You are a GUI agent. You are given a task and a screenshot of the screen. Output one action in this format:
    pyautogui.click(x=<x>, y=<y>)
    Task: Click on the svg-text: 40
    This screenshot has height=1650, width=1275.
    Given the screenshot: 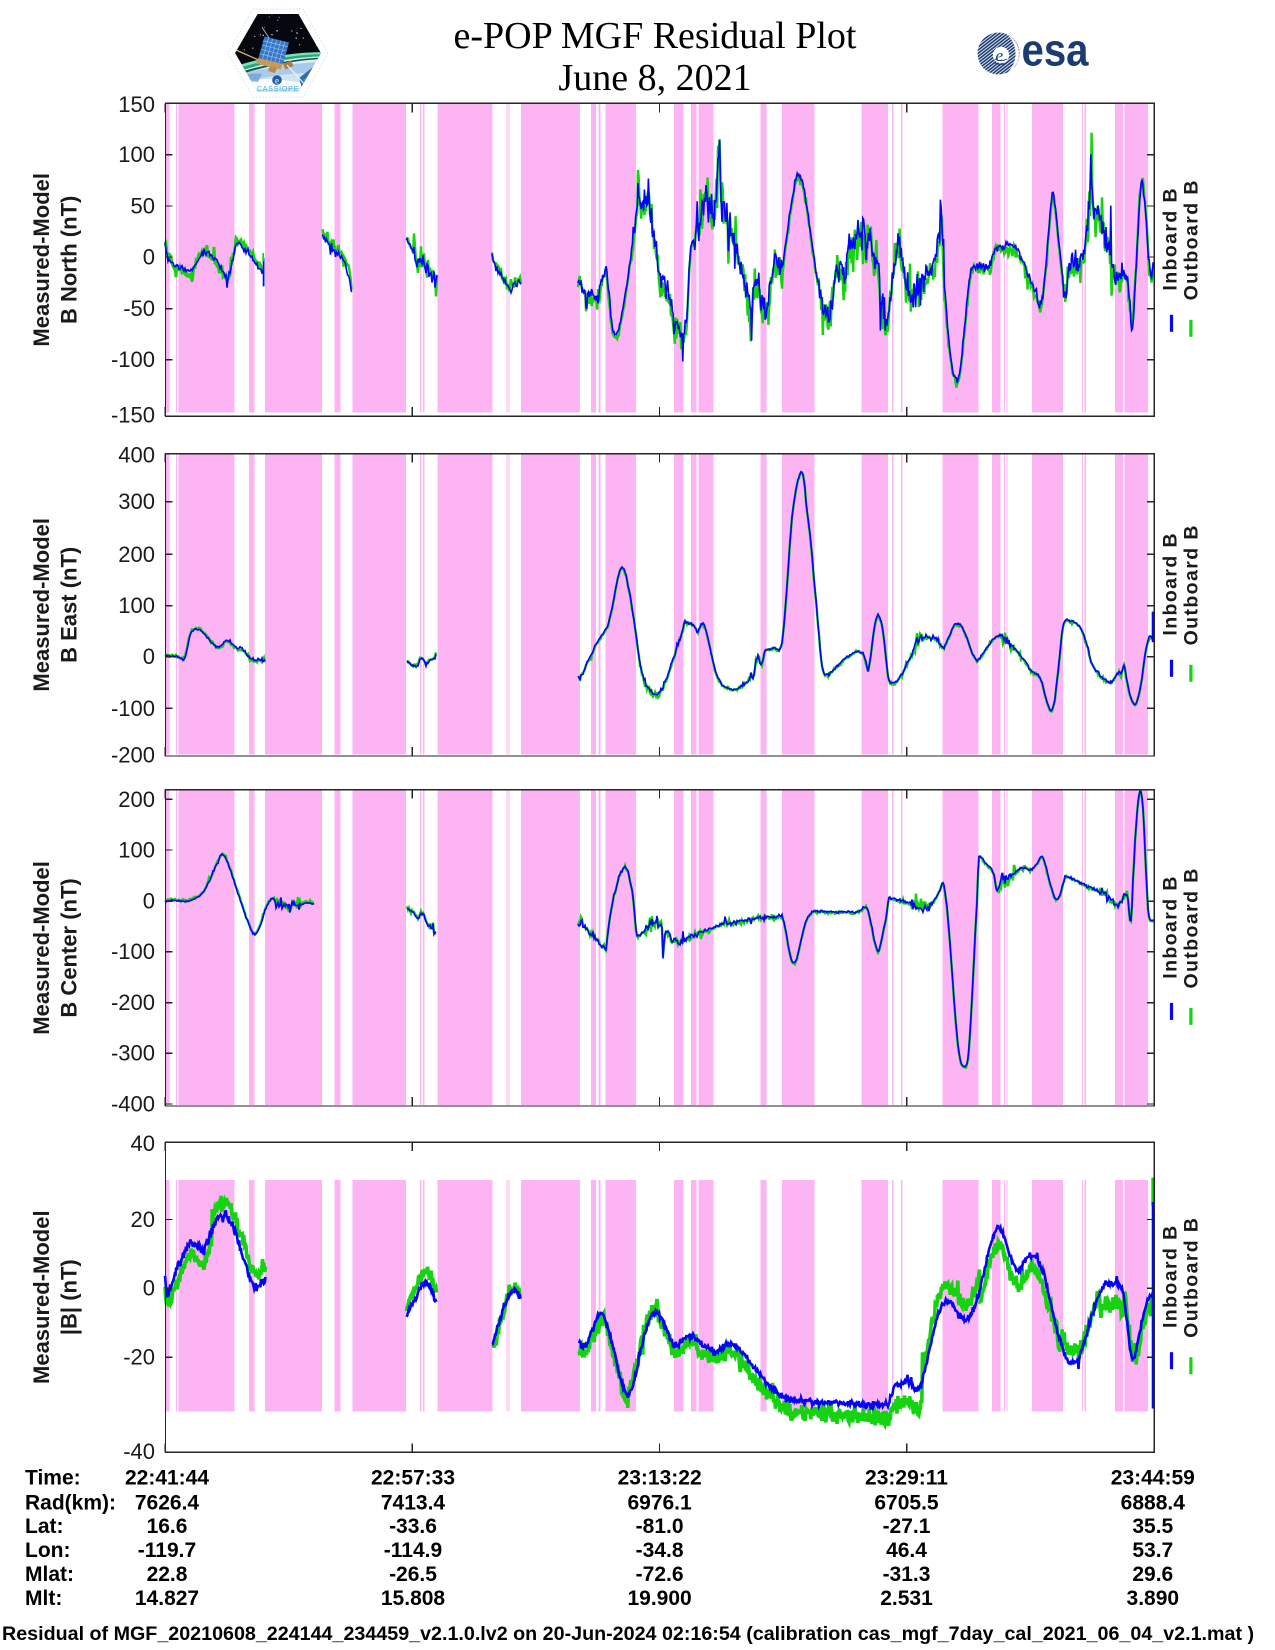 What is the action you would take?
    pyautogui.click(x=143, y=1143)
    